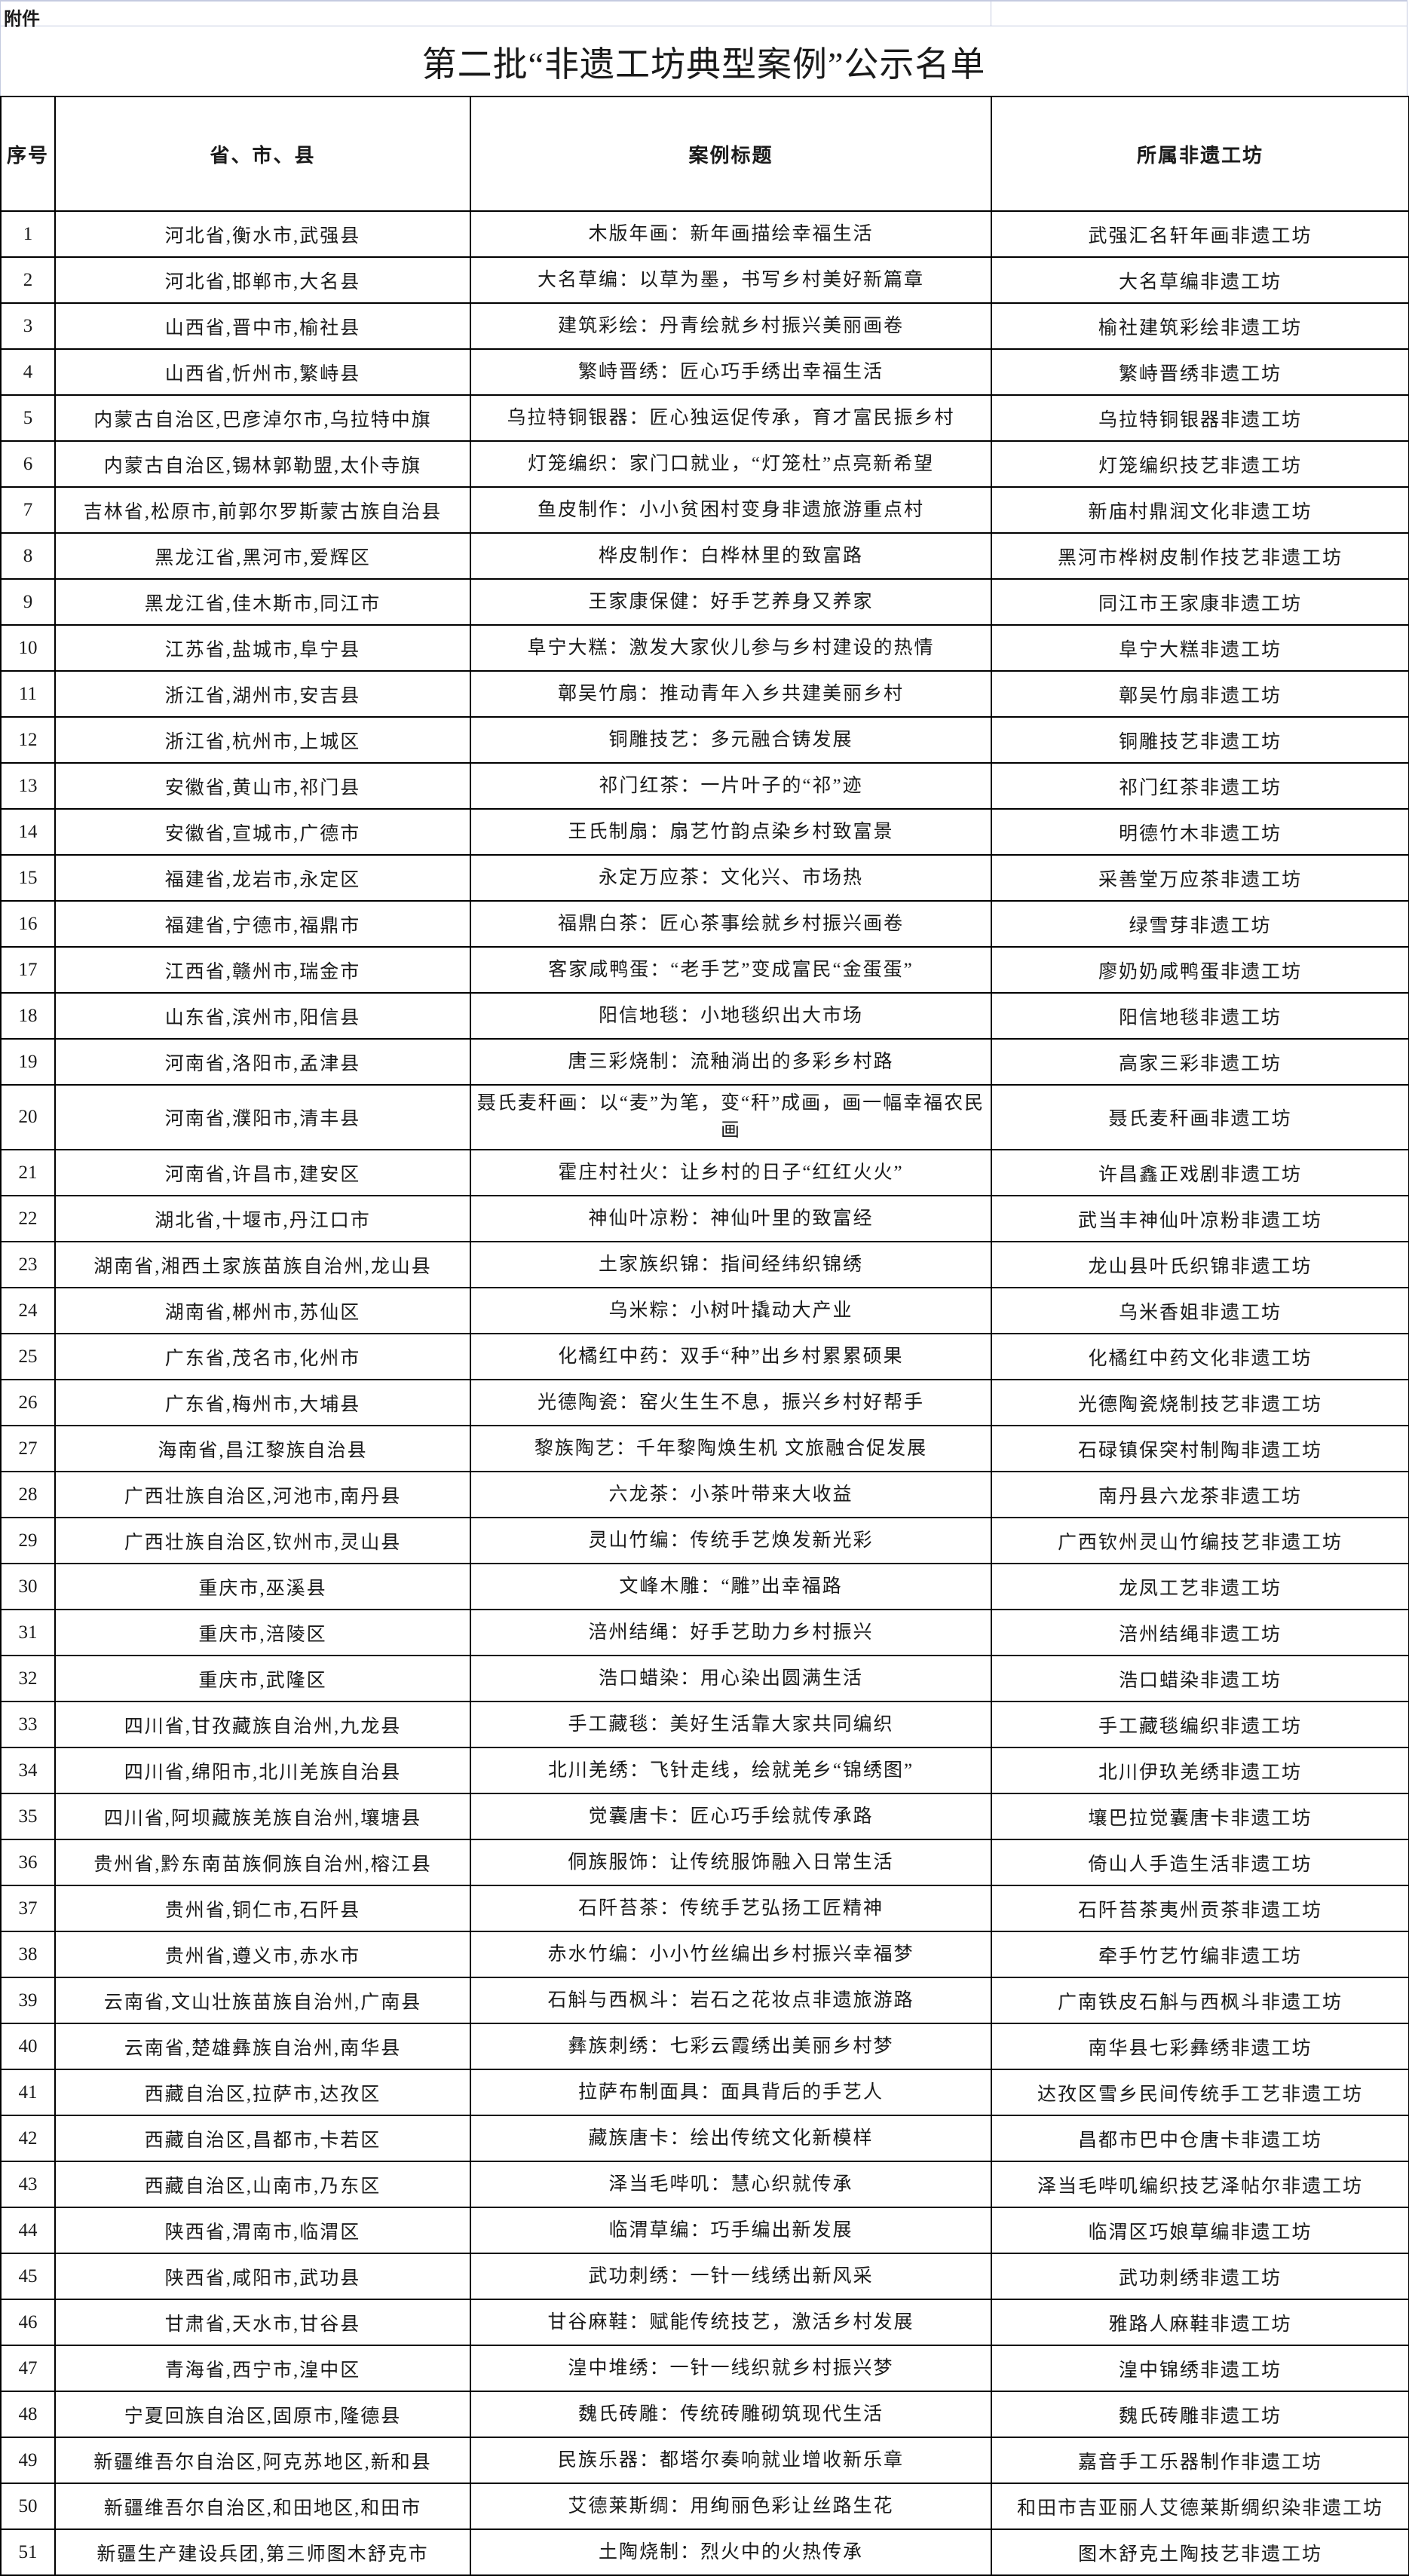 The image size is (1409, 2576). What do you see at coordinates (731, 832) in the screenshot?
I see `row-case-title: 王氏制扇：扇艺竹韵点染乡村致富景` at bounding box center [731, 832].